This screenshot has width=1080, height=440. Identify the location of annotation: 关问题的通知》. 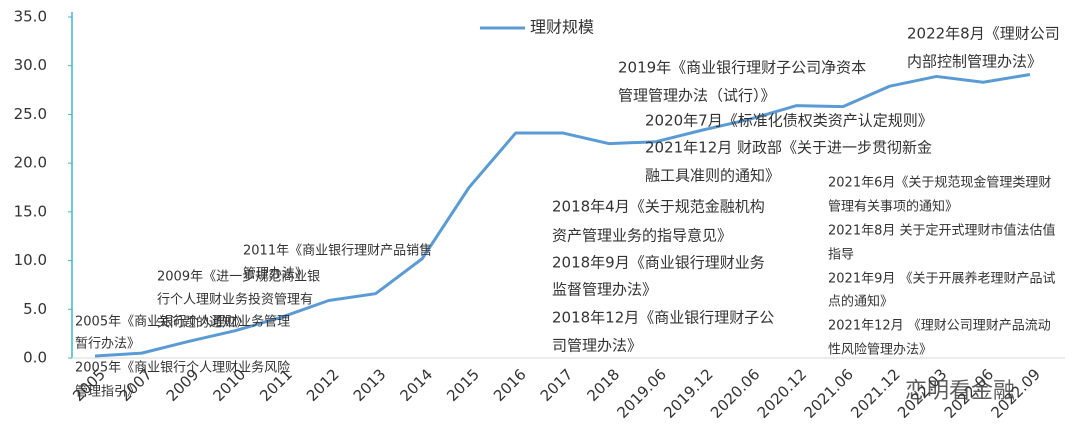
(202, 323).